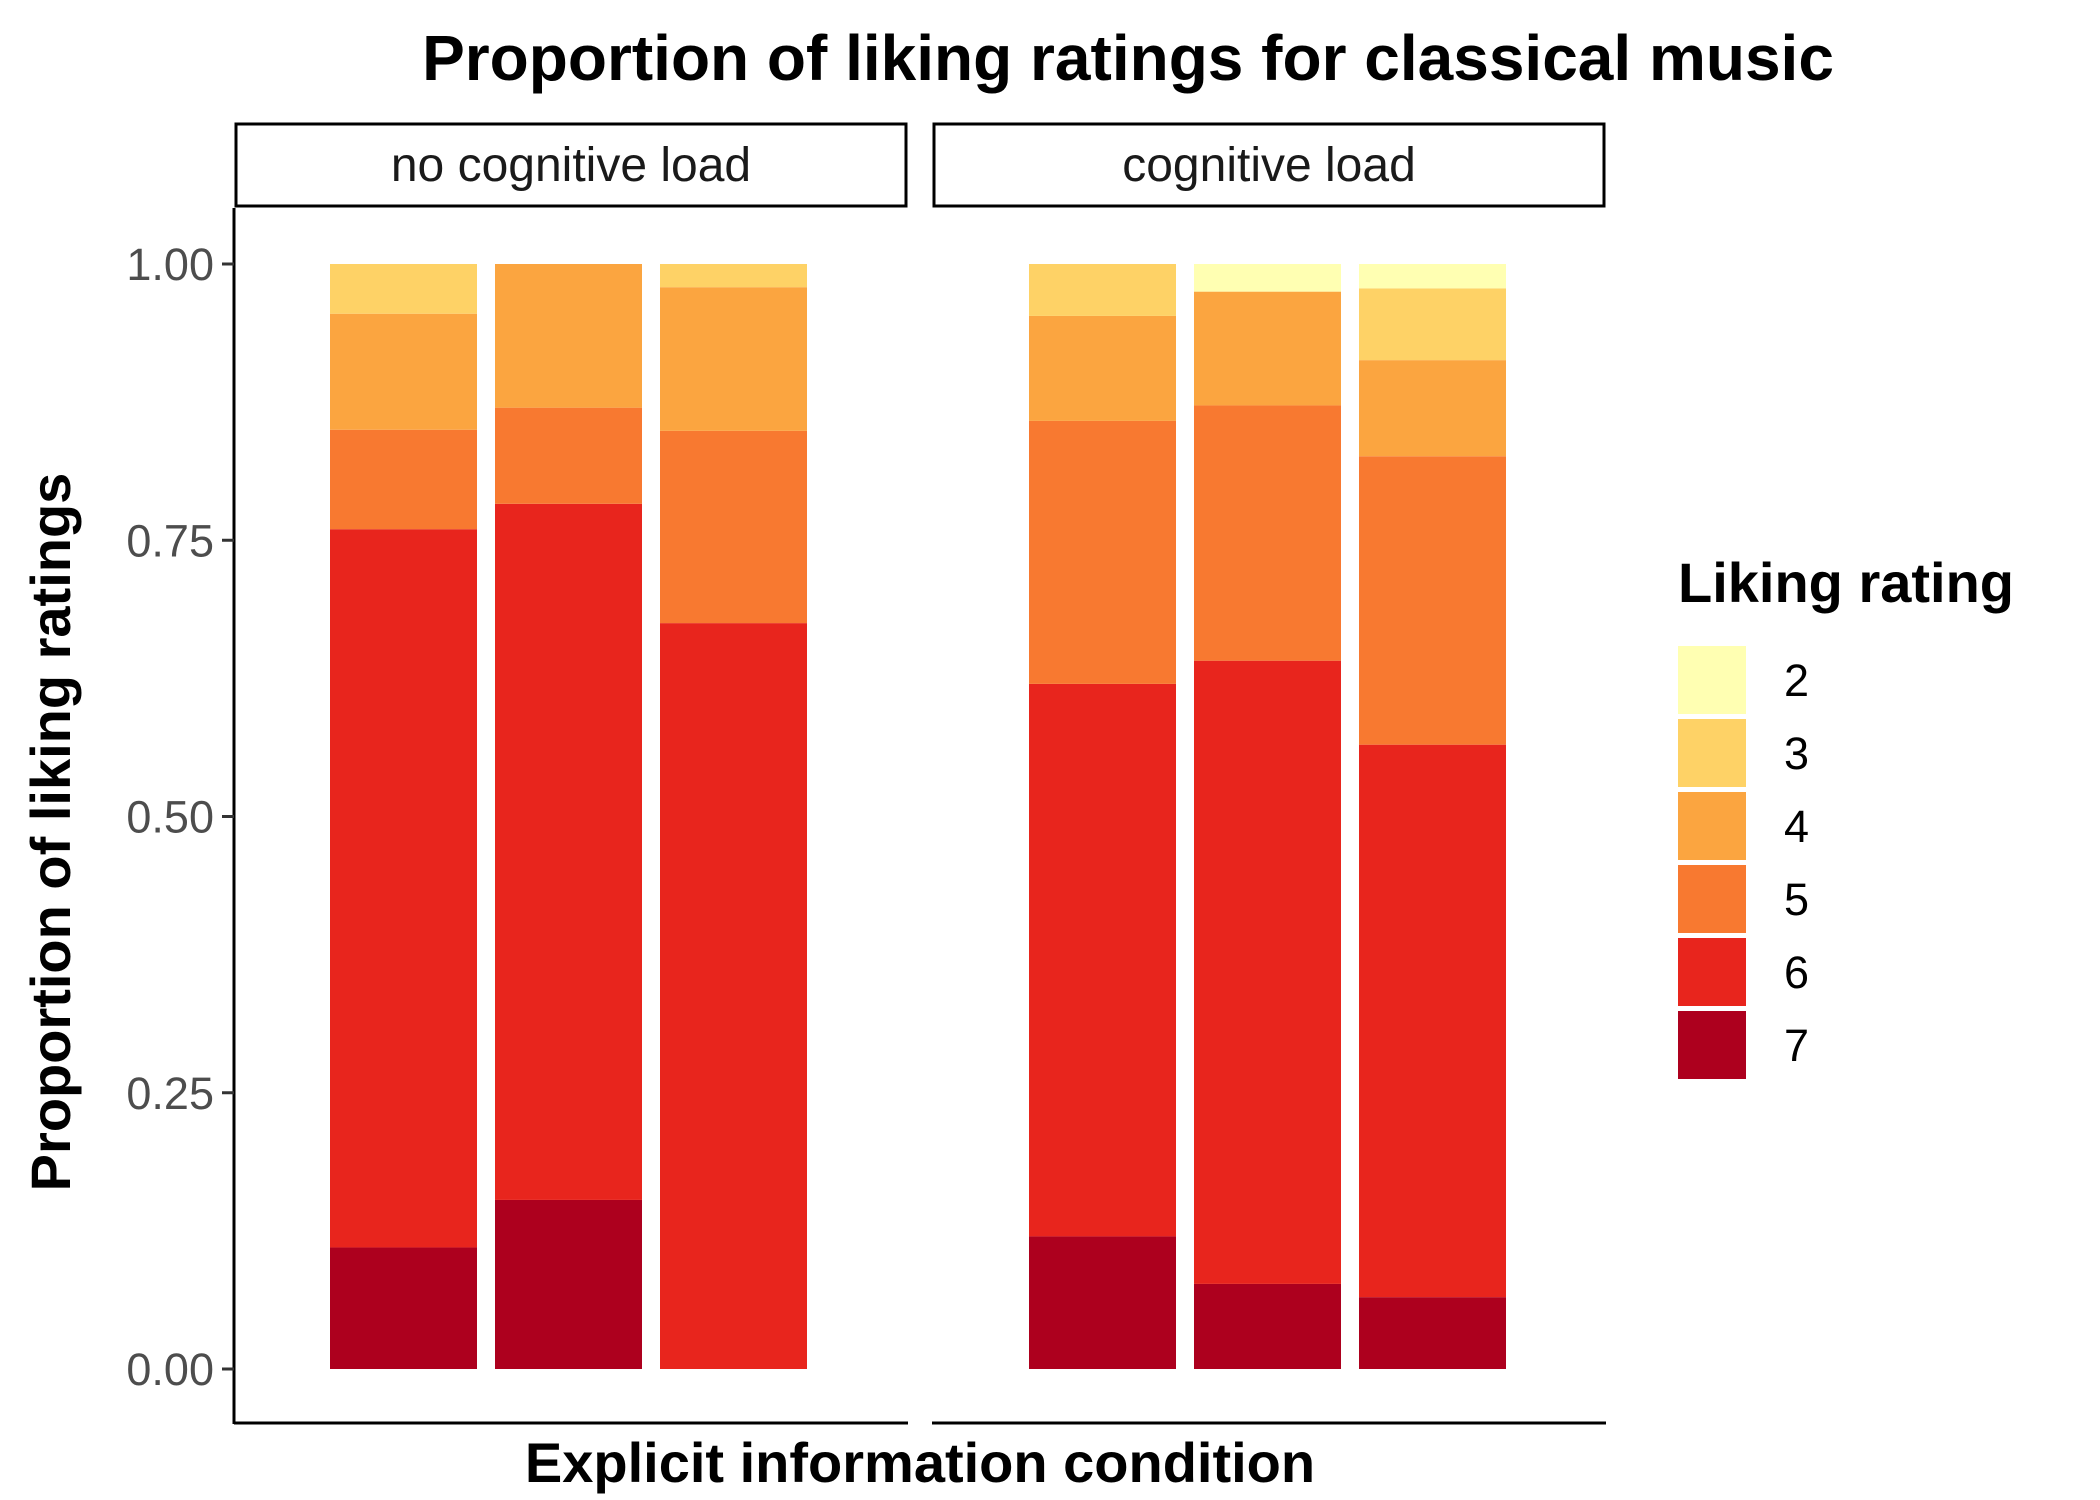 The height and width of the screenshot is (1500, 2100). What do you see at coordinates (920, 1462) in the screenshot?
I see `x-axis-title: Explicit information condition` at bounding box center [920, 1462].